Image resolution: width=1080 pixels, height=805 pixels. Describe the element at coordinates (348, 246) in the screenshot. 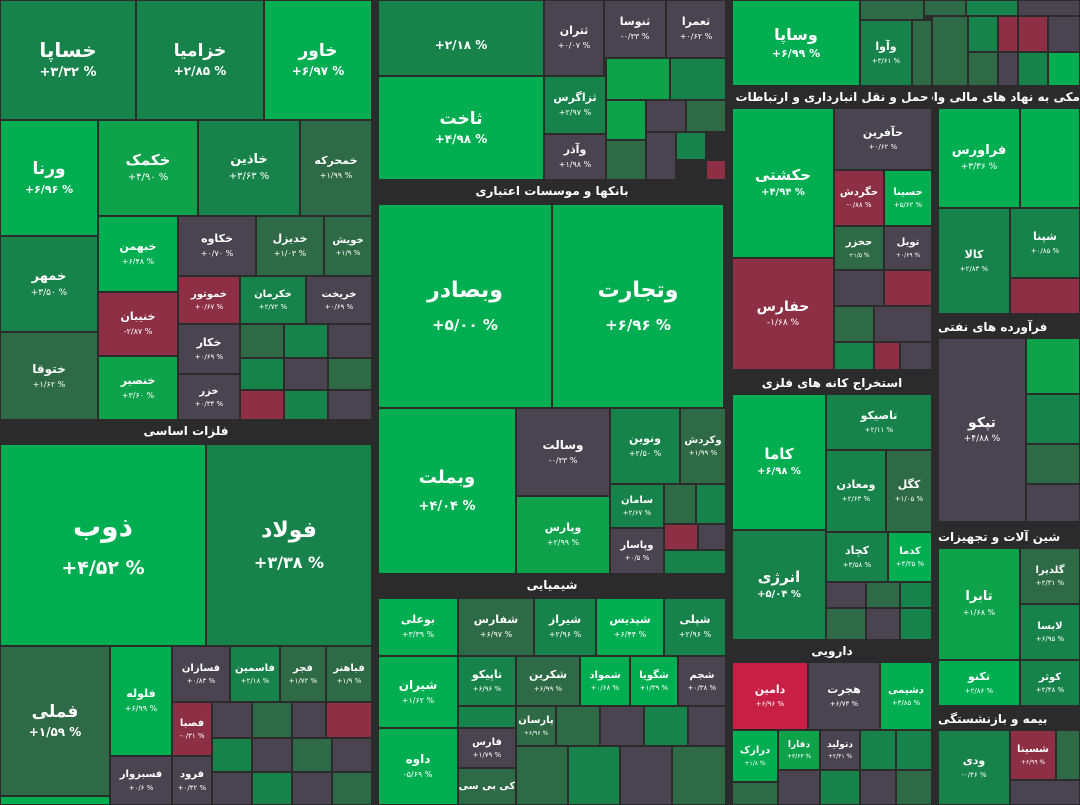

I see `symbol-tile-khavish: خویش +۱/۹ %` at that location.